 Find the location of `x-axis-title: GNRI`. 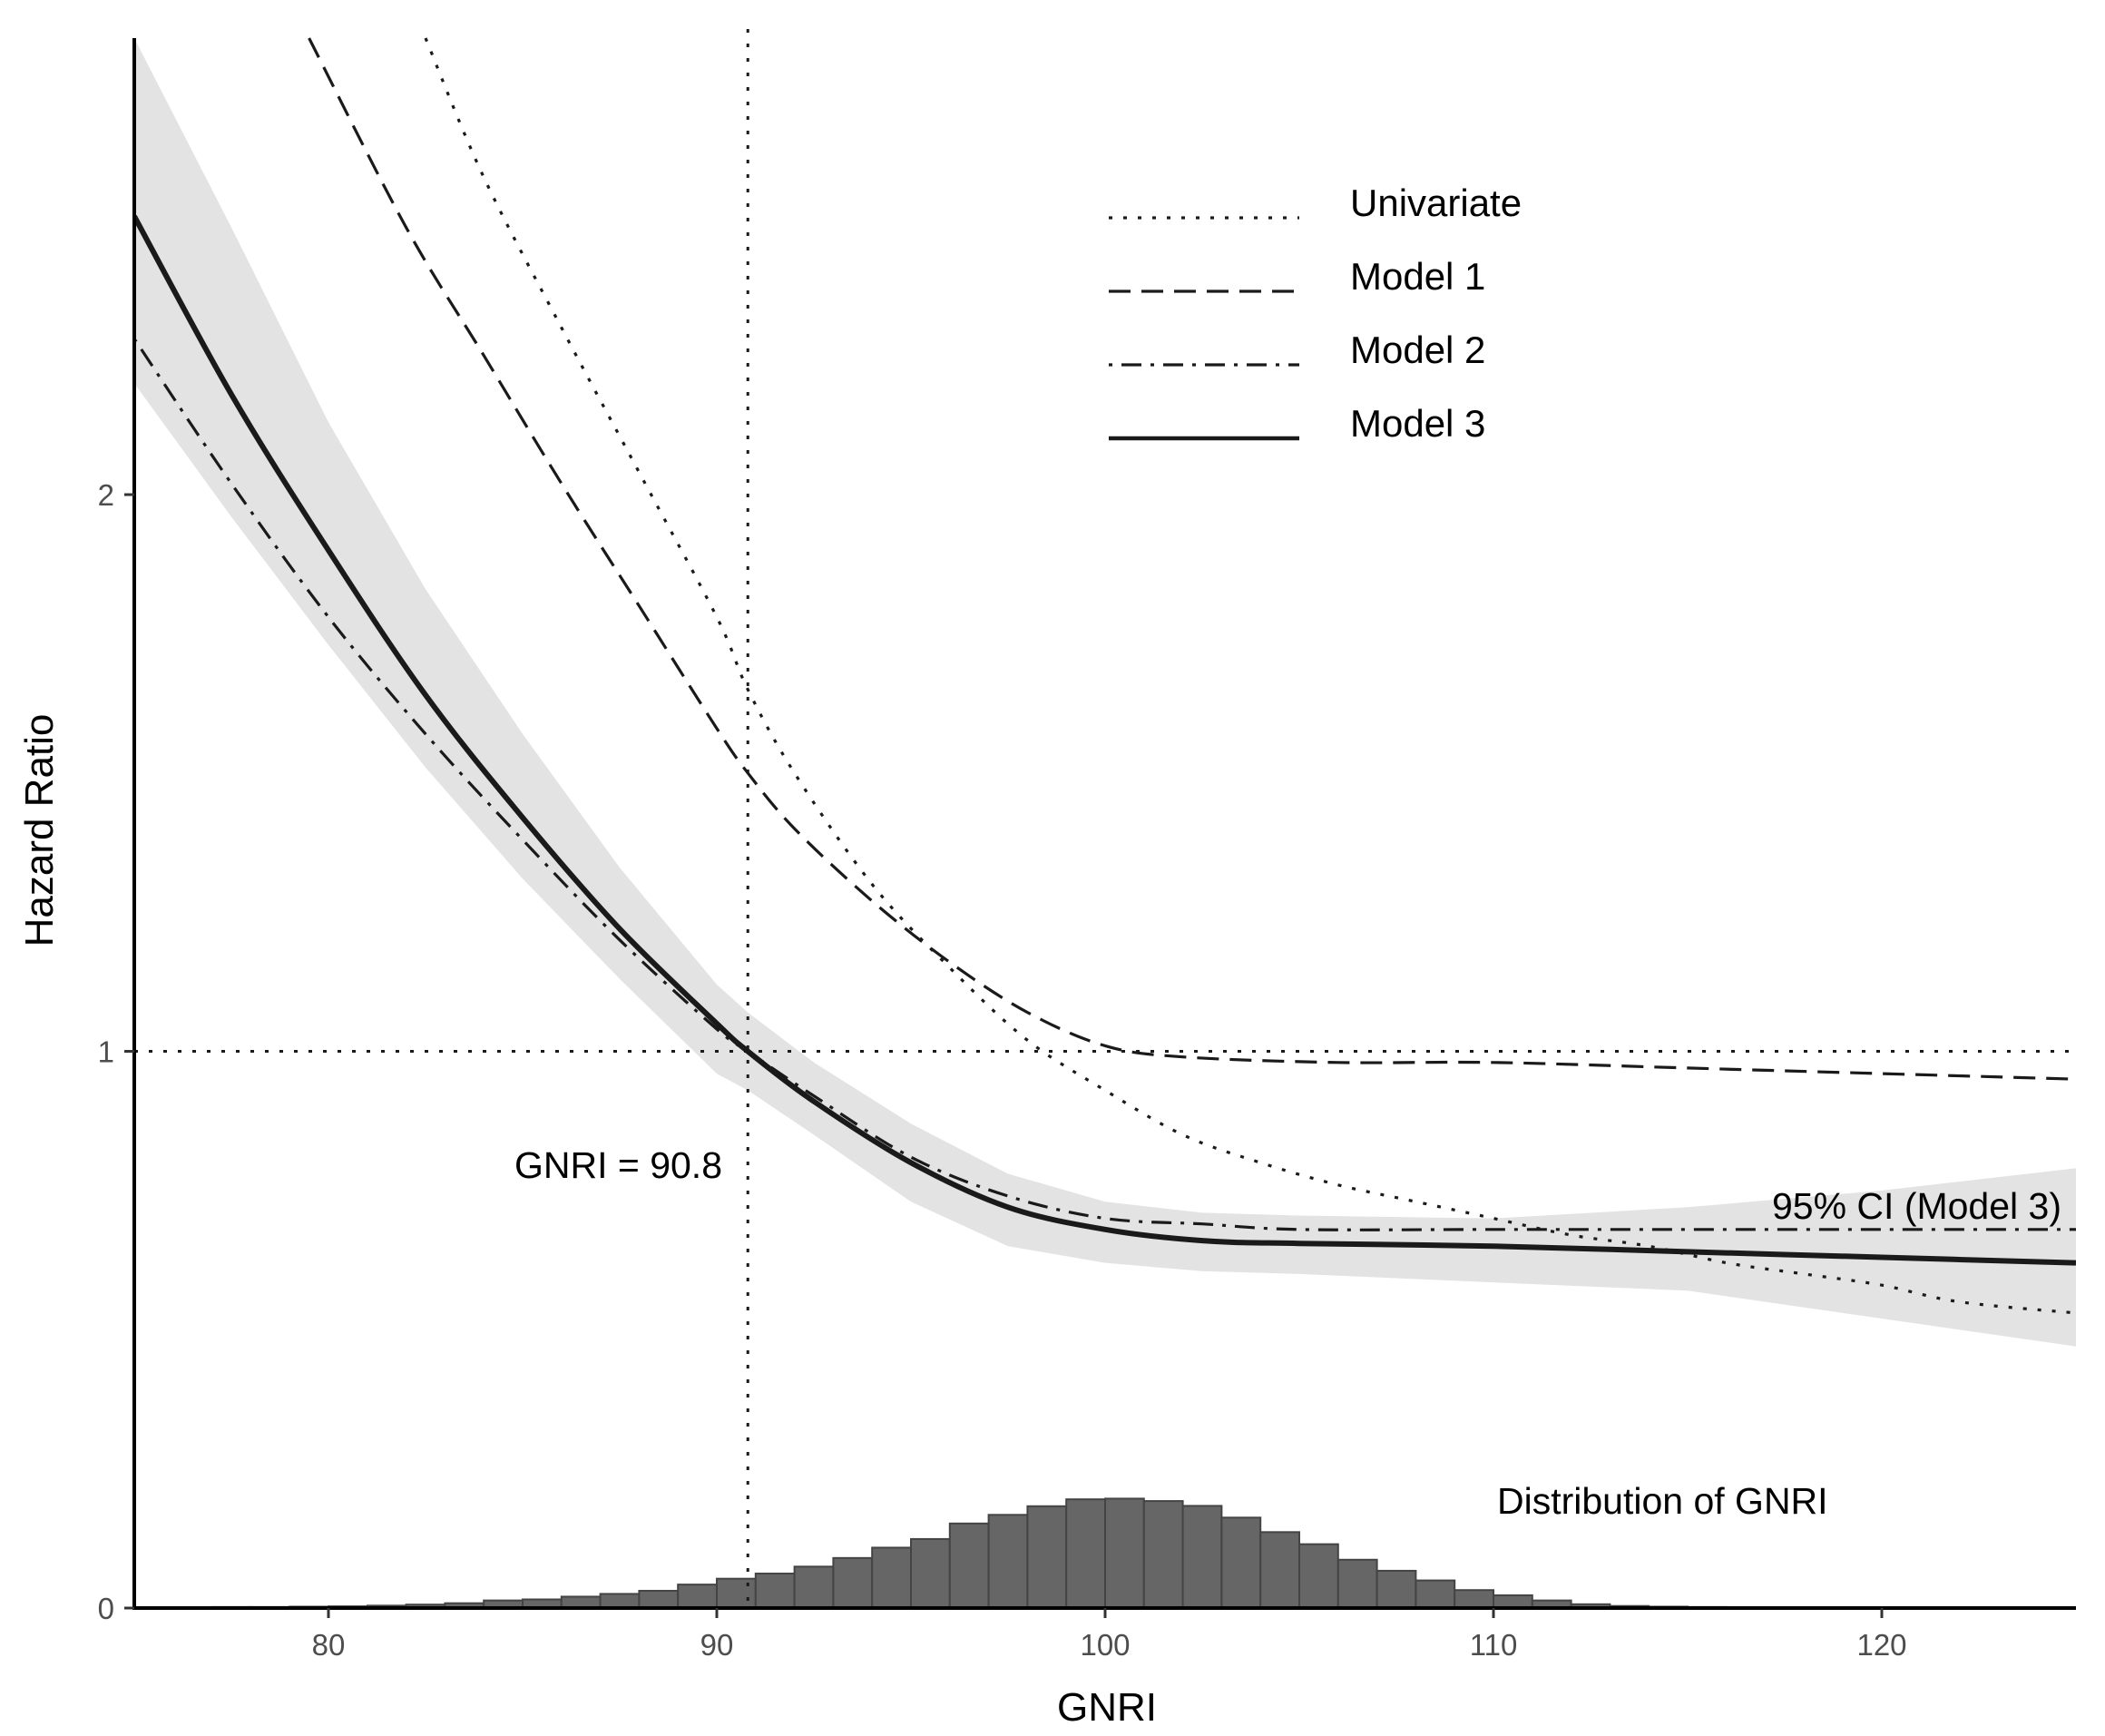

x-axis-title: GNRI is located at coordinates (1107, 1707).